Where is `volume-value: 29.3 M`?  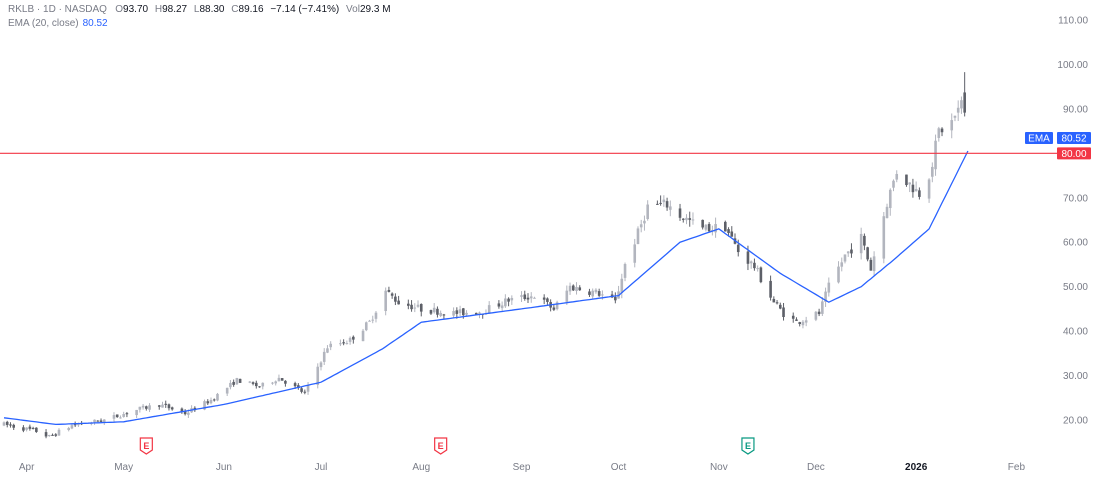
volume-value: 29.3 M is located at coordinates (375, 9).